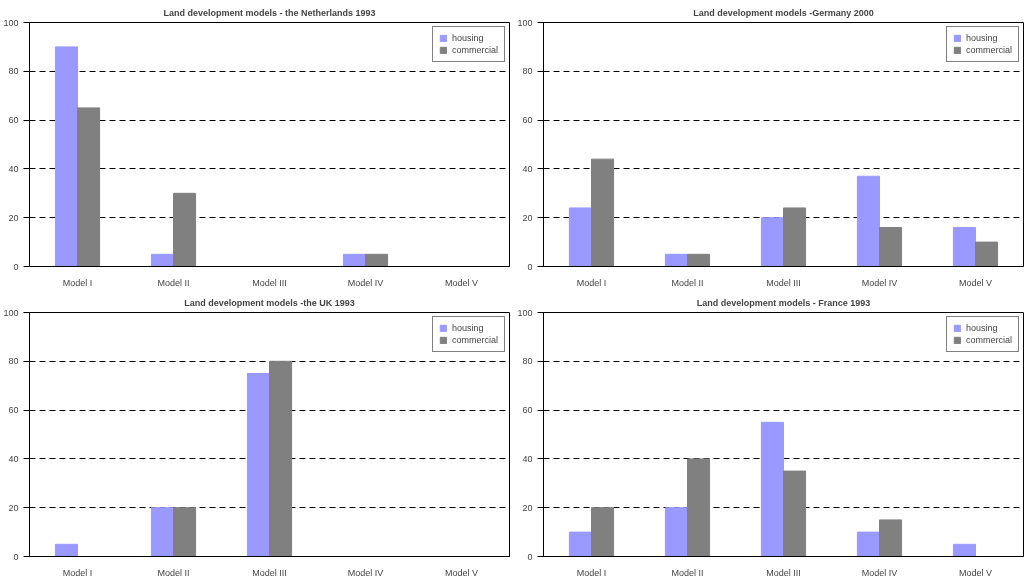 The height and width of the screenshot is (588, 1029). What do you see at coordinates (269, 12) in the screenshot?
I see `chart-title: Land development models - the Netherlands 1993` at bounding box center [269, 12].